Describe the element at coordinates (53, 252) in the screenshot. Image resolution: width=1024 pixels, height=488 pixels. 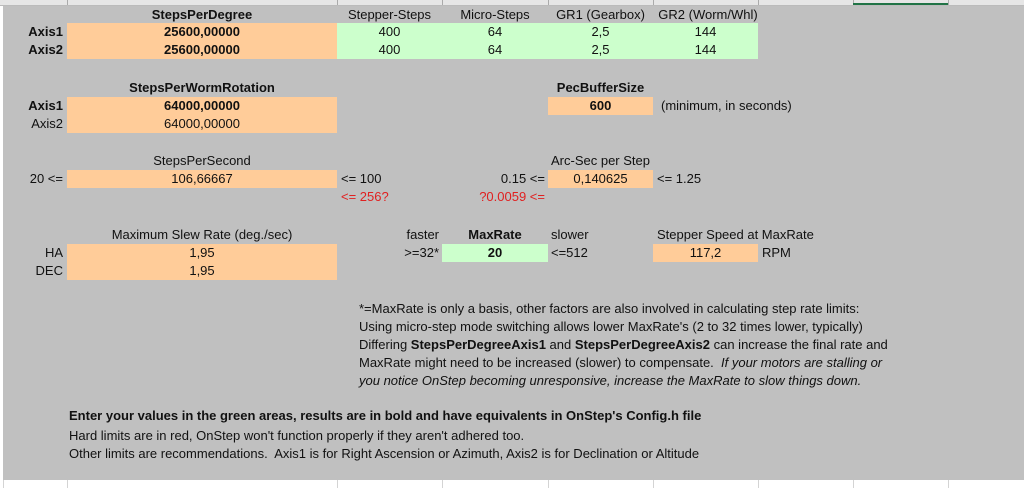
I see `ha-label: HA` at that location.